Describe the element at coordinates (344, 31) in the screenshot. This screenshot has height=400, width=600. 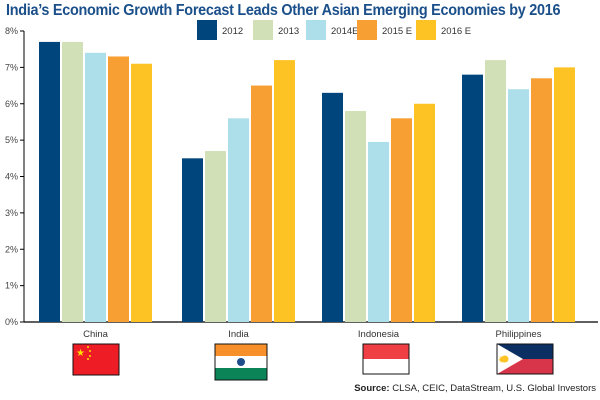
I see `legend-label: 2014E` at that location.